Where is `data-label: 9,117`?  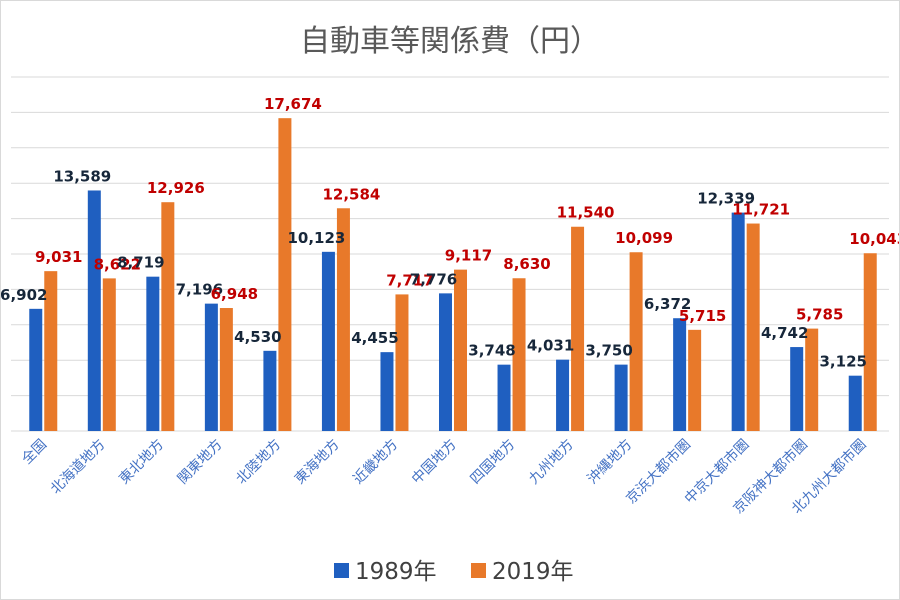 data-label: 9,117 is located at coordinates (468, 256).